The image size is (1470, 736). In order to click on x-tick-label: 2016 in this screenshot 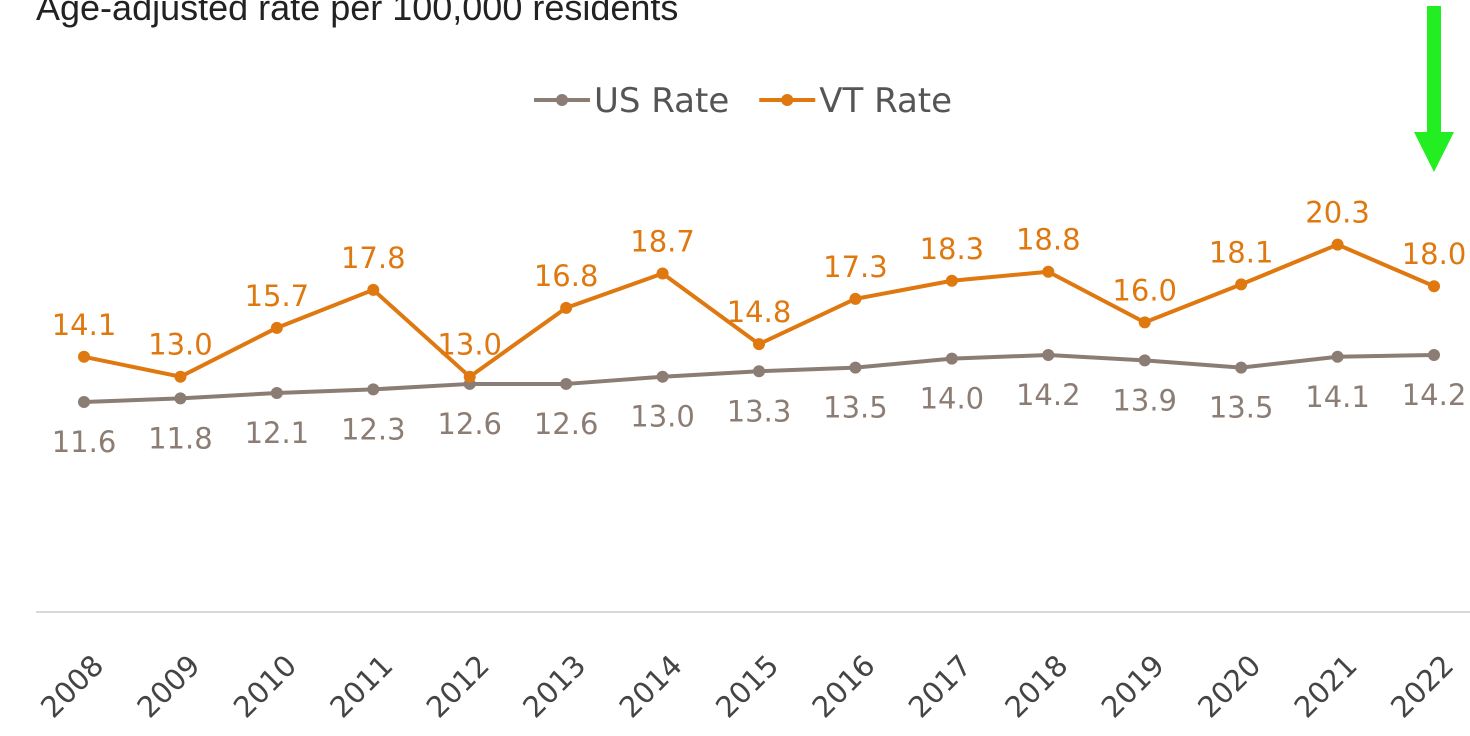, I will do `click(843, 686)`.